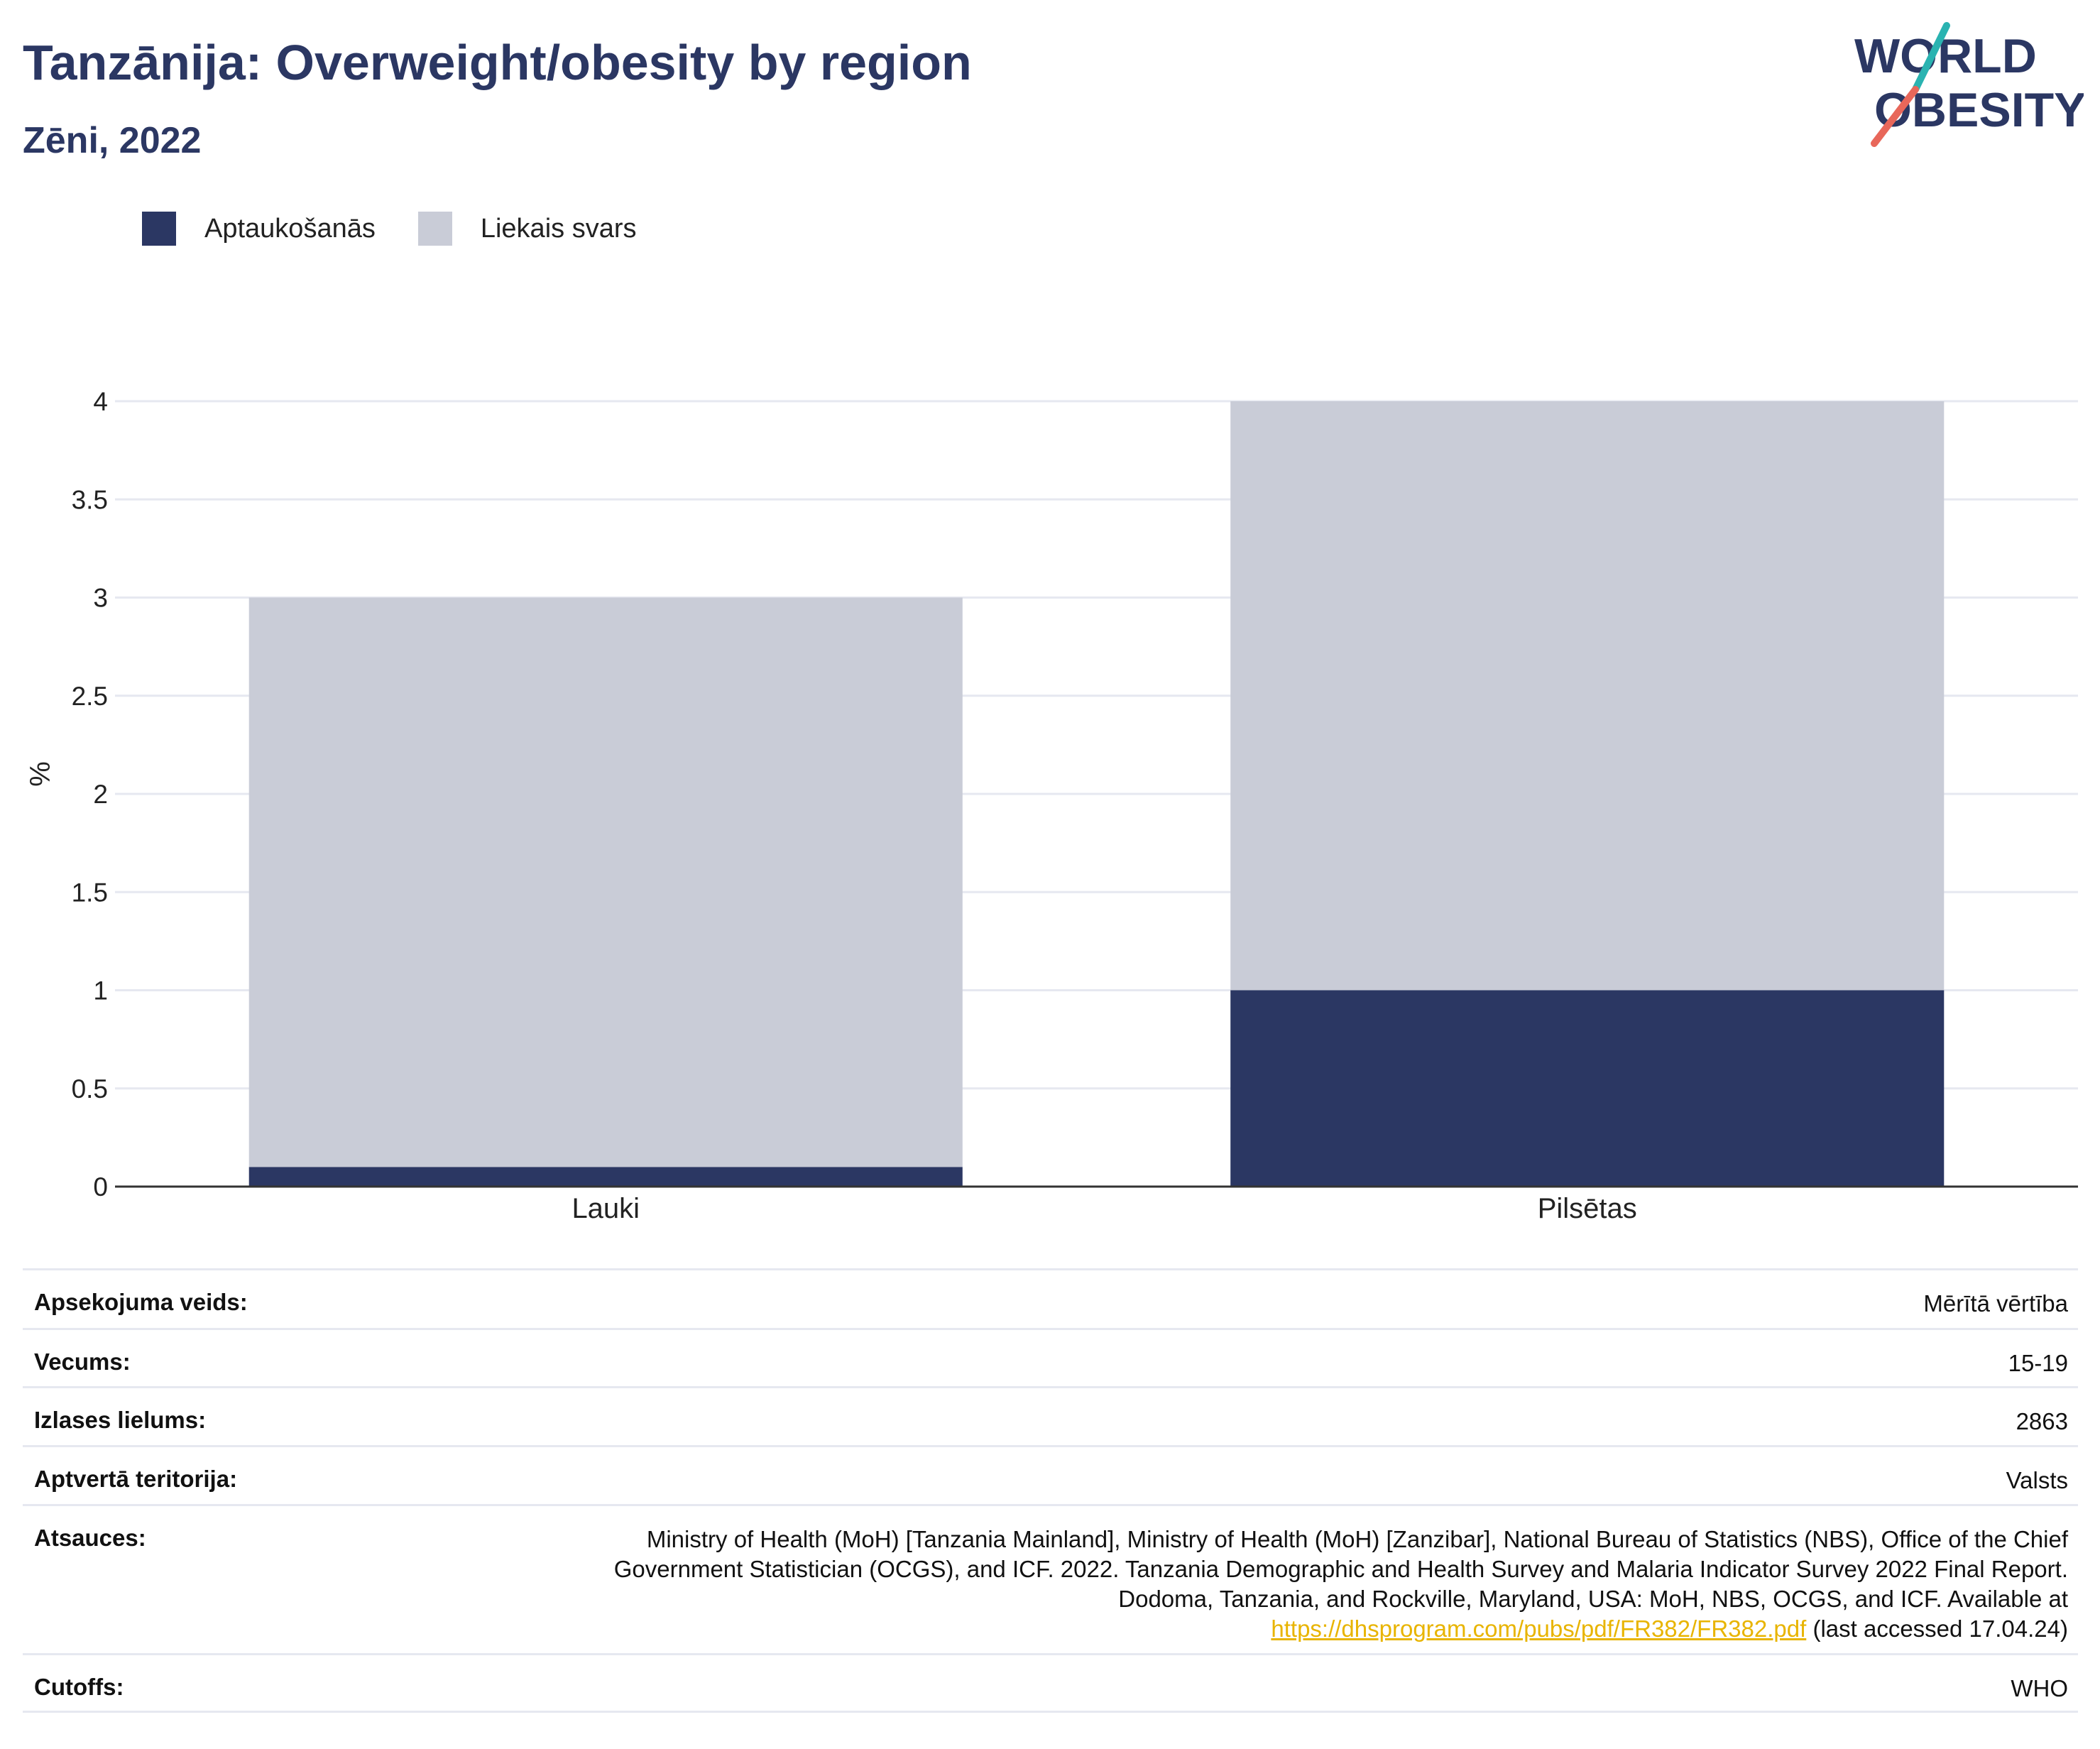  What do you see at coordinates (2042, 1421) in the screenshot?
I see `info-value: 2863` at bounding box center [2042, 1421].